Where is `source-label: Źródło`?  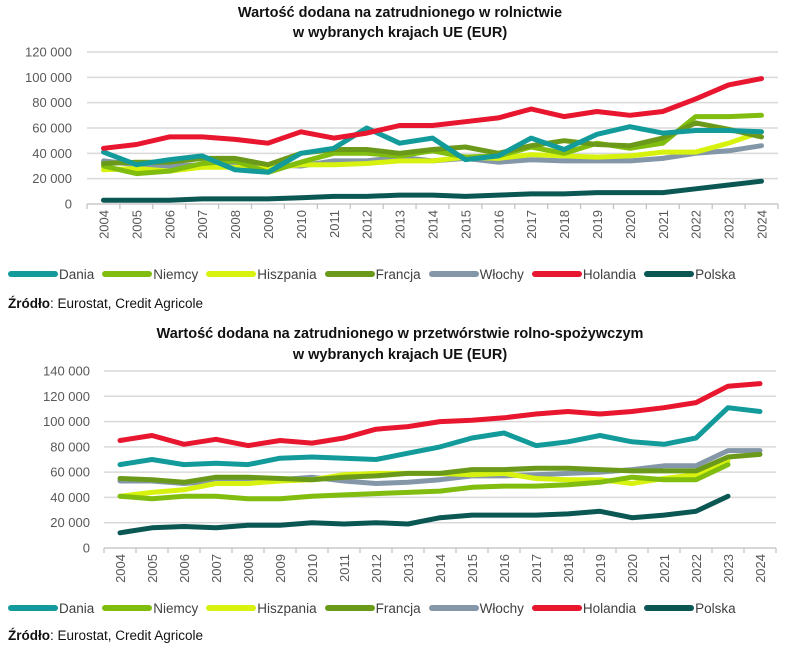
source-label: Źródło is located at coordinates (29, 303).